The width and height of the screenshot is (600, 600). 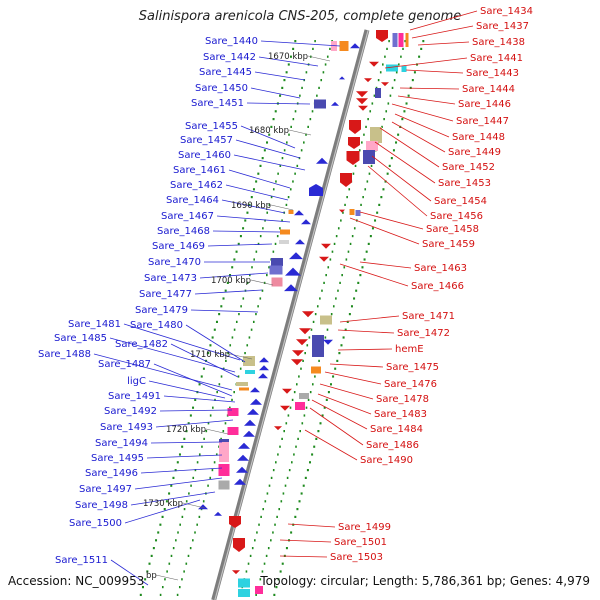 I want to click on gene-label-plus: Sare_1490, so click(x=386, y=460).